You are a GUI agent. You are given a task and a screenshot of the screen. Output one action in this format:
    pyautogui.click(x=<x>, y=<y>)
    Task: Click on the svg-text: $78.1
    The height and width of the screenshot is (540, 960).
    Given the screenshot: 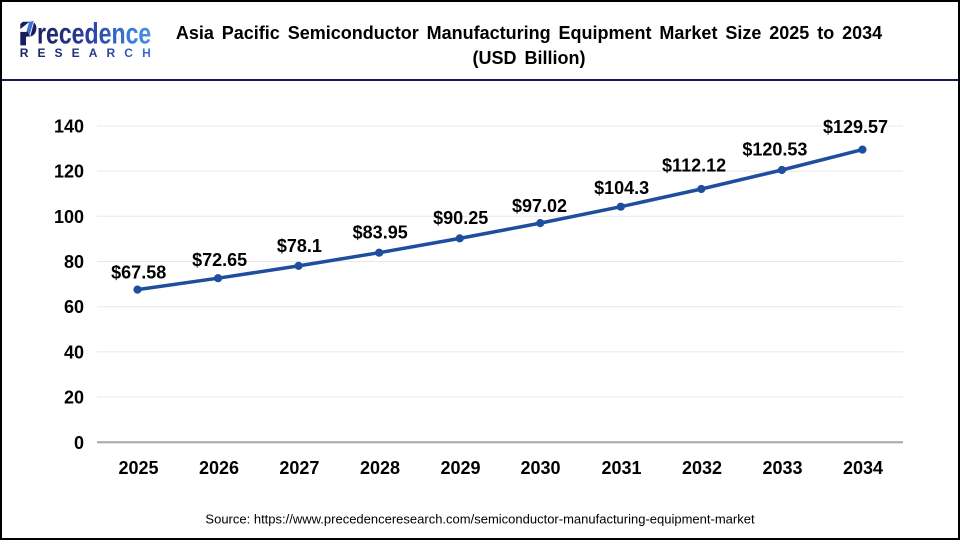 What is the action you would take?
    pyautogui.click(x=299, y=246)
    